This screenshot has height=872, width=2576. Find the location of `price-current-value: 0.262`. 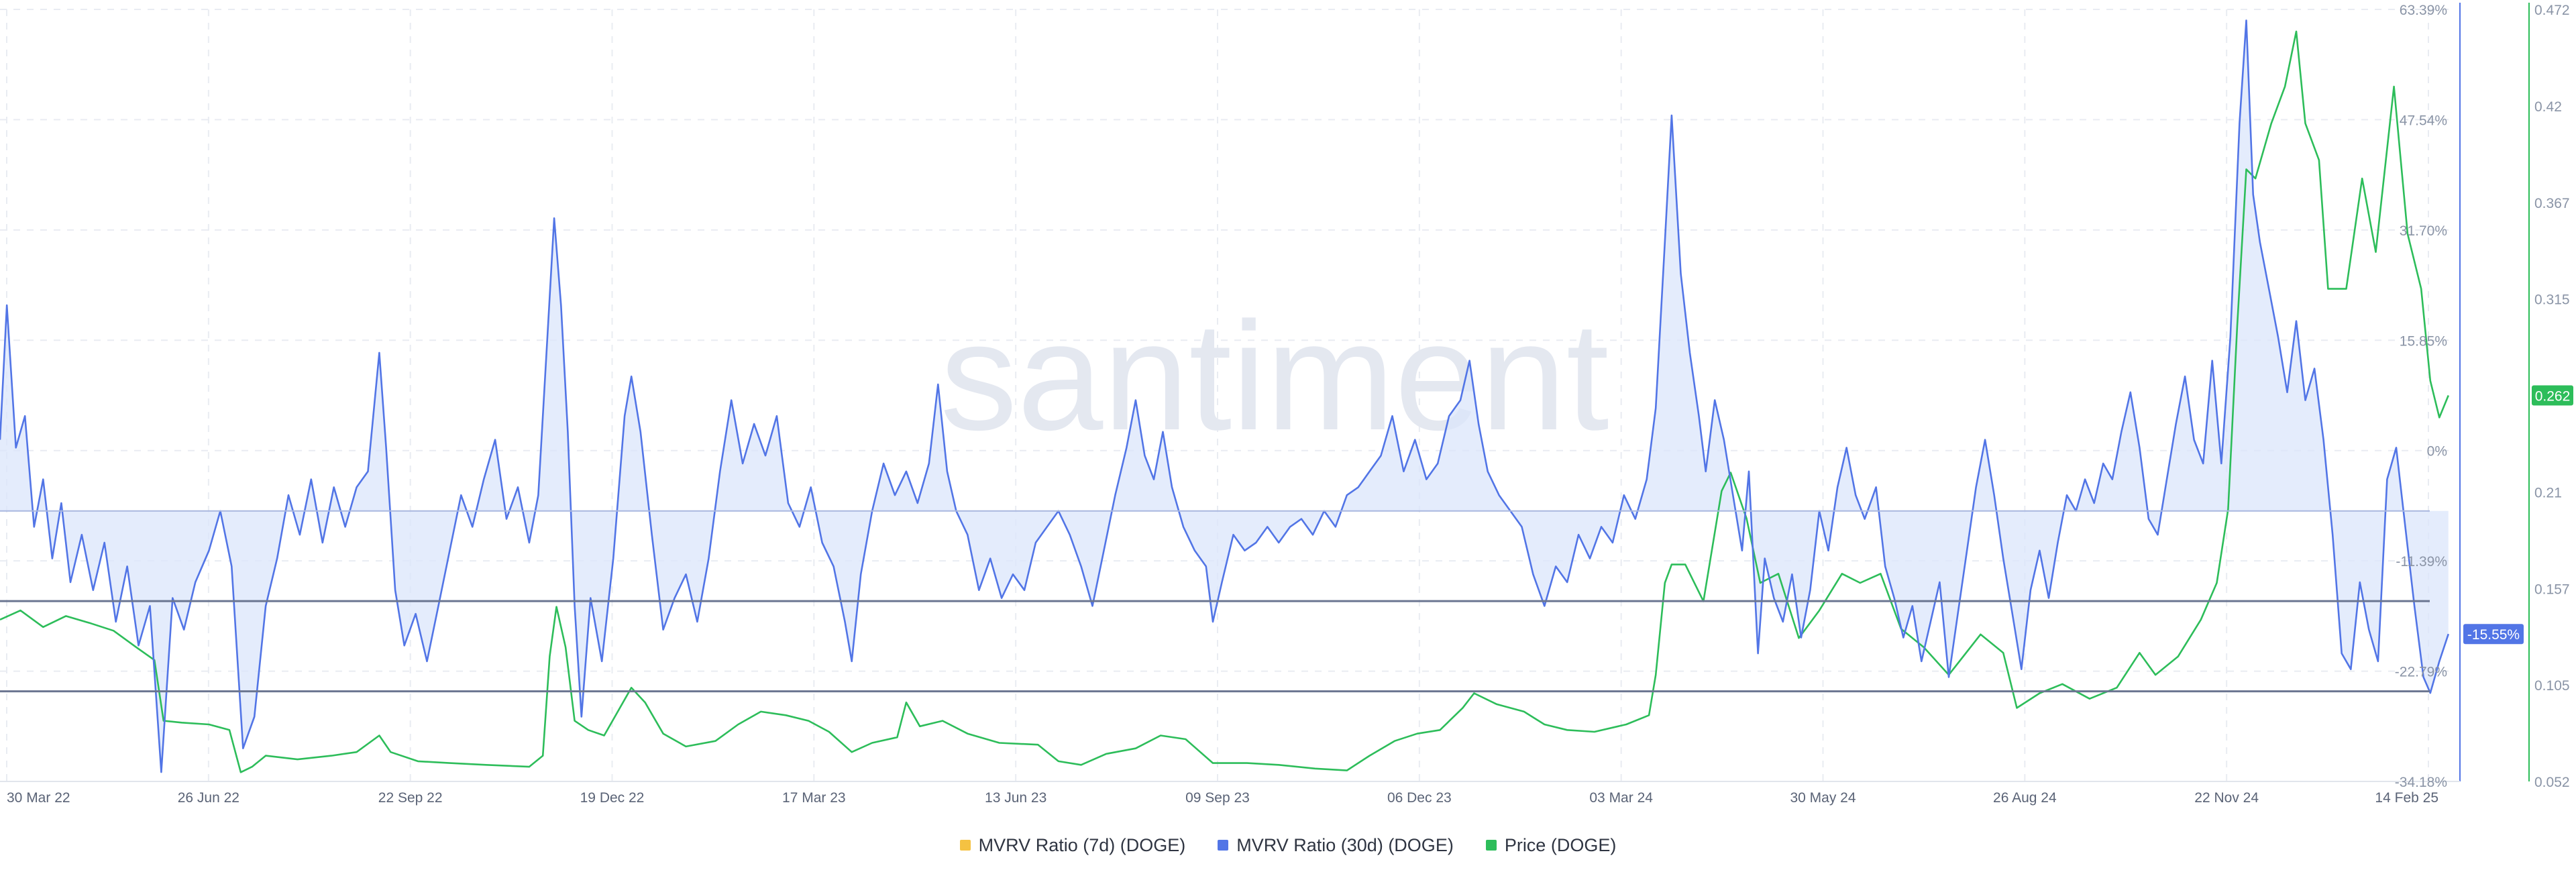

price-current-value: 0.262 is located at coordinates (2553, 397).